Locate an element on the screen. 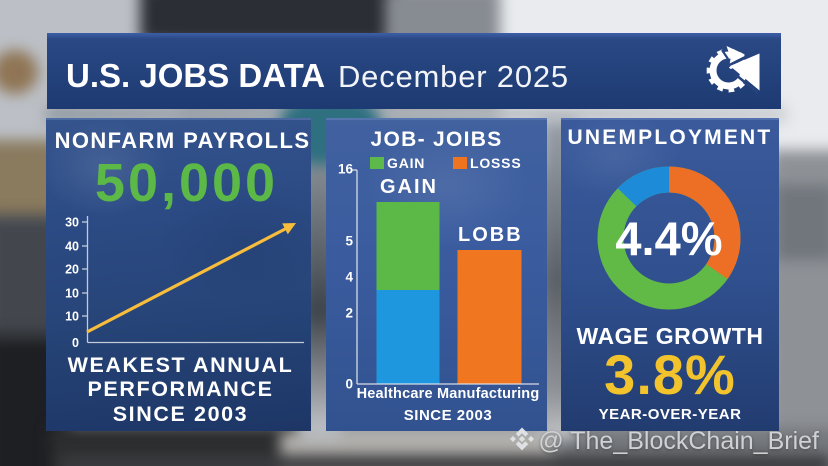 Image resolution: width=828 pixels, height=466 pixels. svg-text: 16 is located at coordinates (346, 169).